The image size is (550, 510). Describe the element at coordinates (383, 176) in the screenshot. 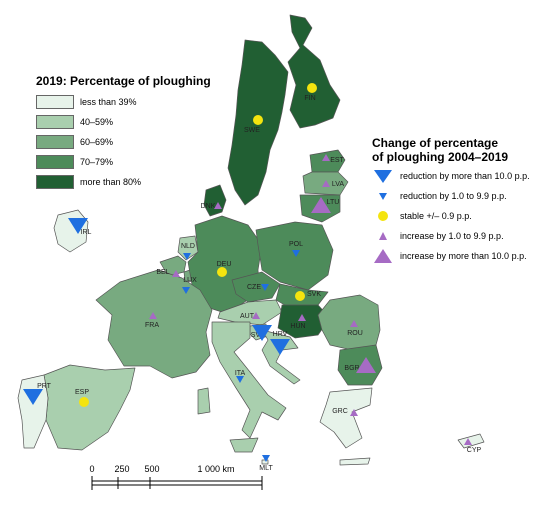

I see `big-down-triangle-icon` at that location.